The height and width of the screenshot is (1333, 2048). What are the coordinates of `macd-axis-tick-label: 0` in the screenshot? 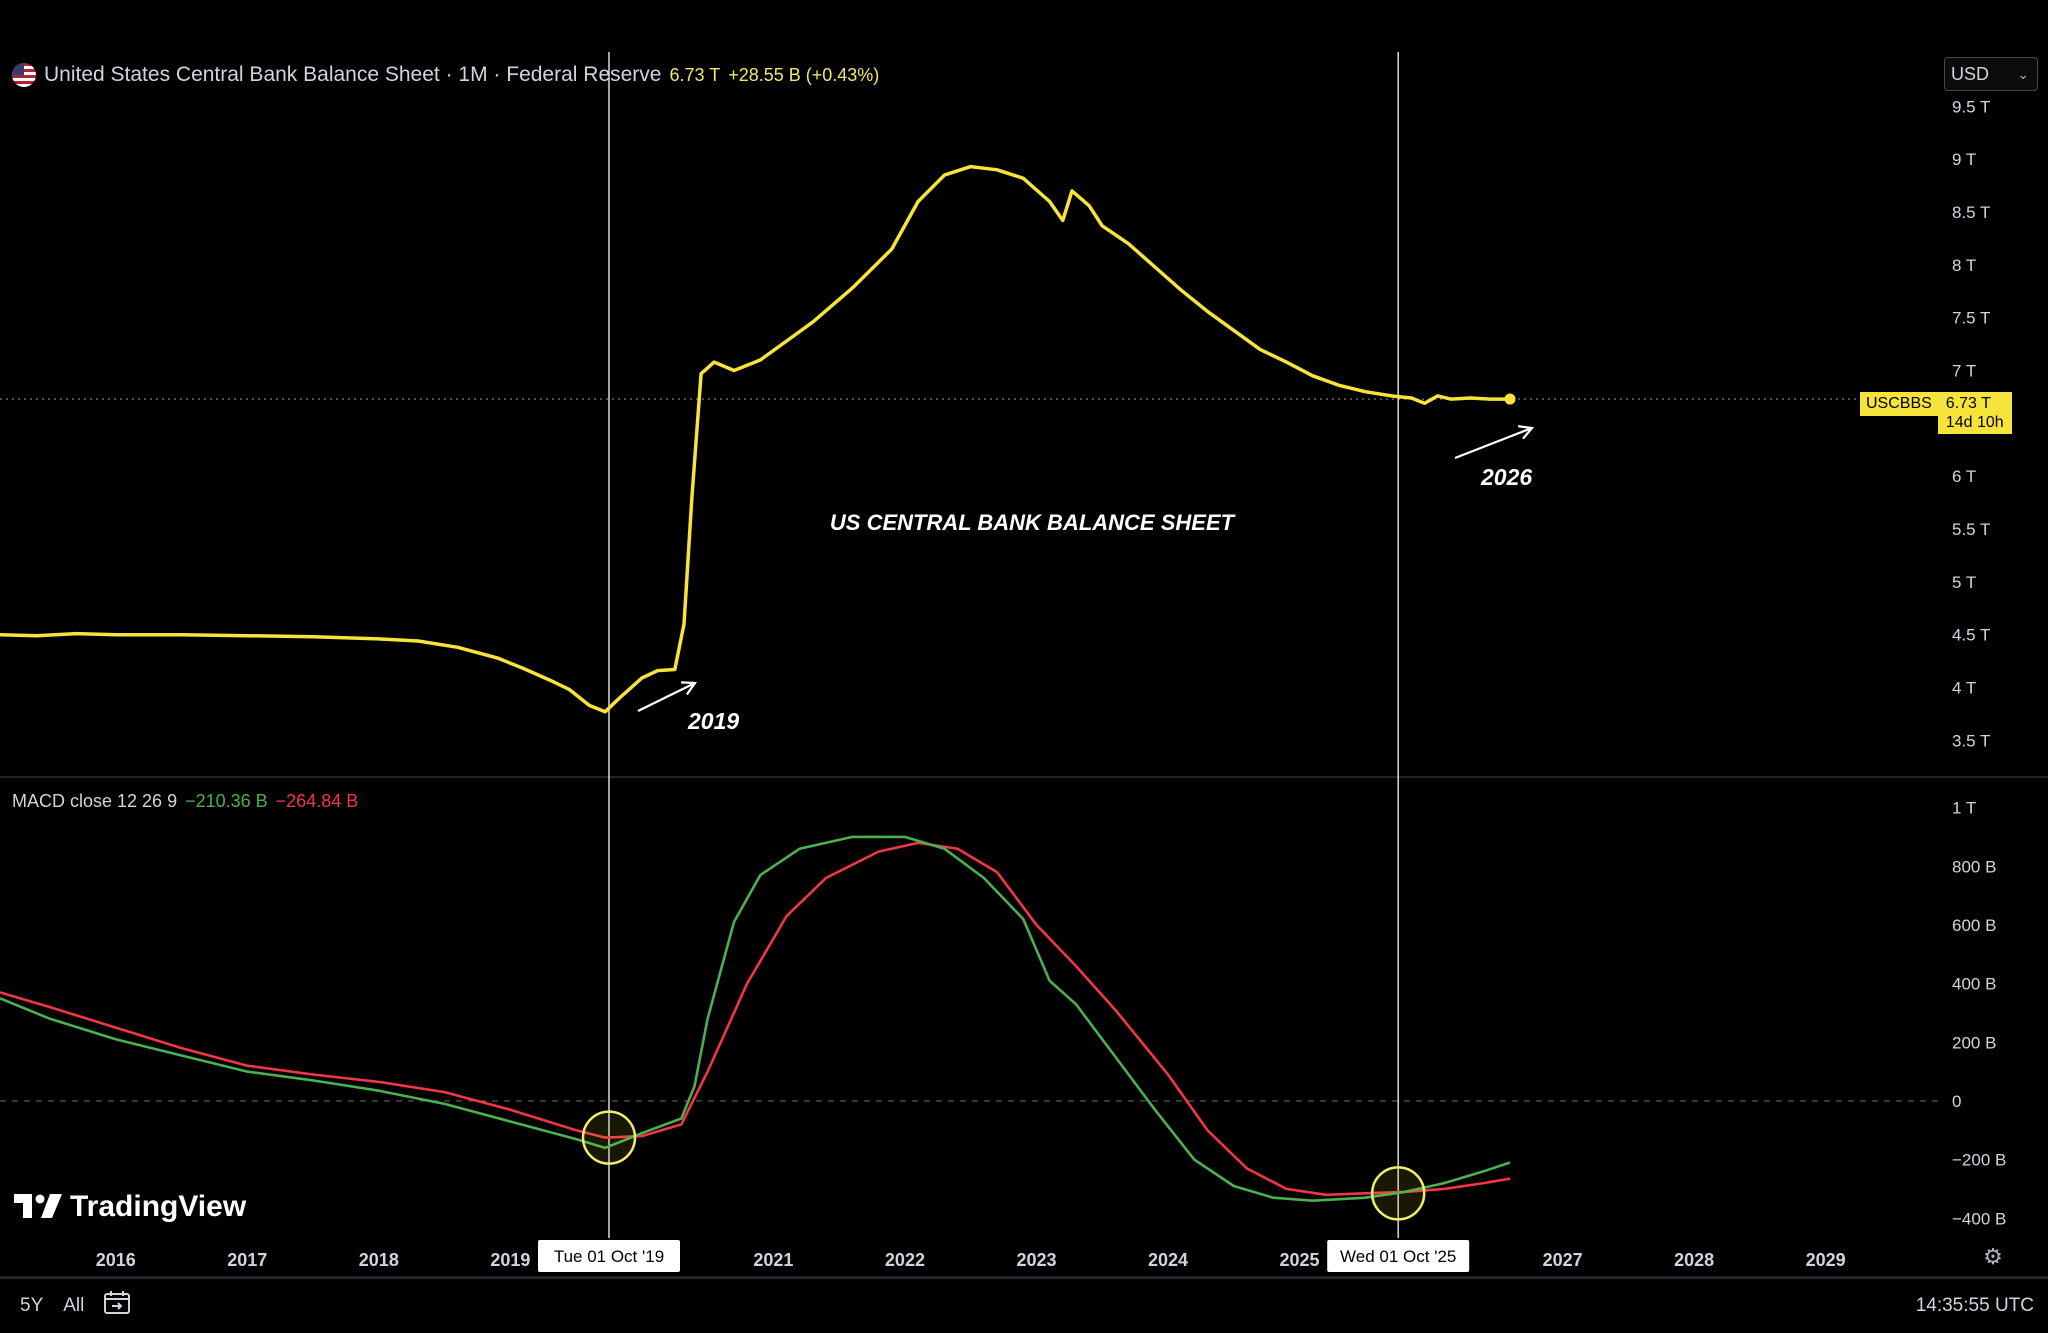 It's located at (1956, 1101).